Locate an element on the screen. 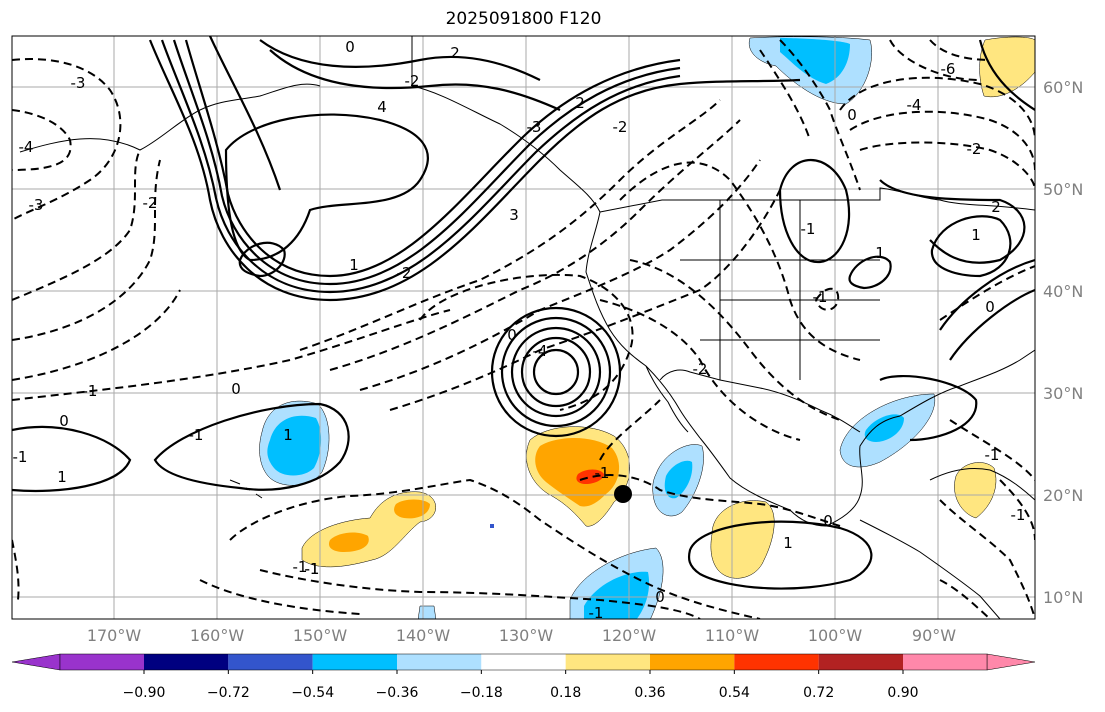  location-marker is located at coordinates (623, 494).